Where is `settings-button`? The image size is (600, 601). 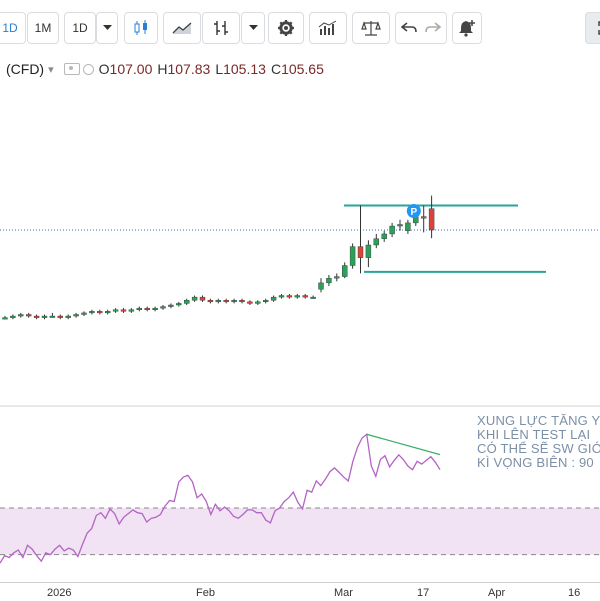
settings-button is located at coordinates (286, 28).